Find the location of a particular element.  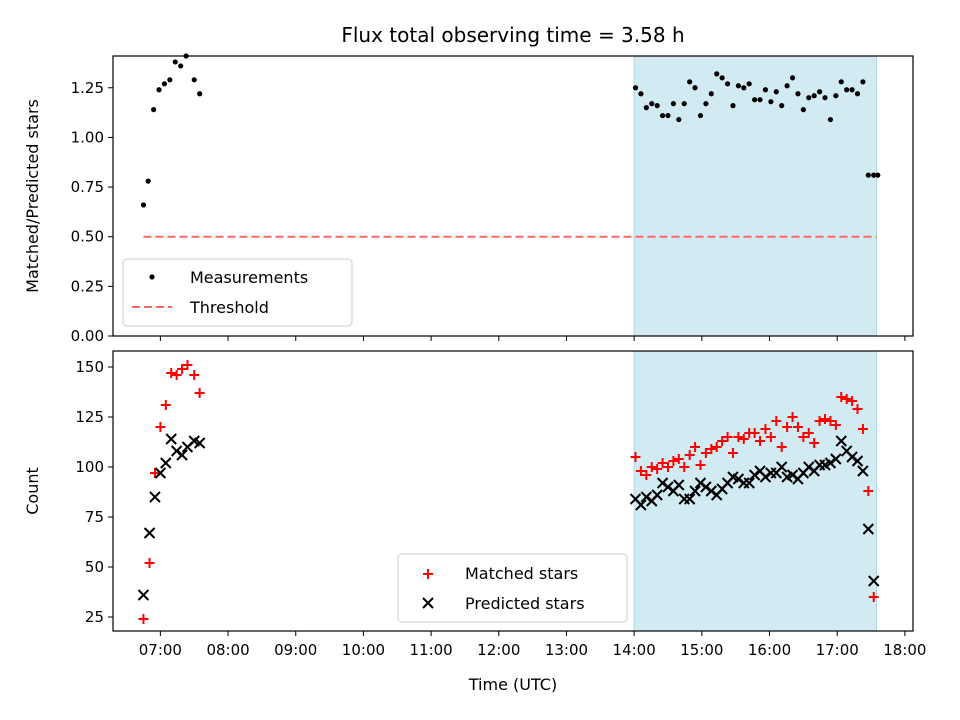

x-tick-label: 14:00 is located at coordinates (634, 650).